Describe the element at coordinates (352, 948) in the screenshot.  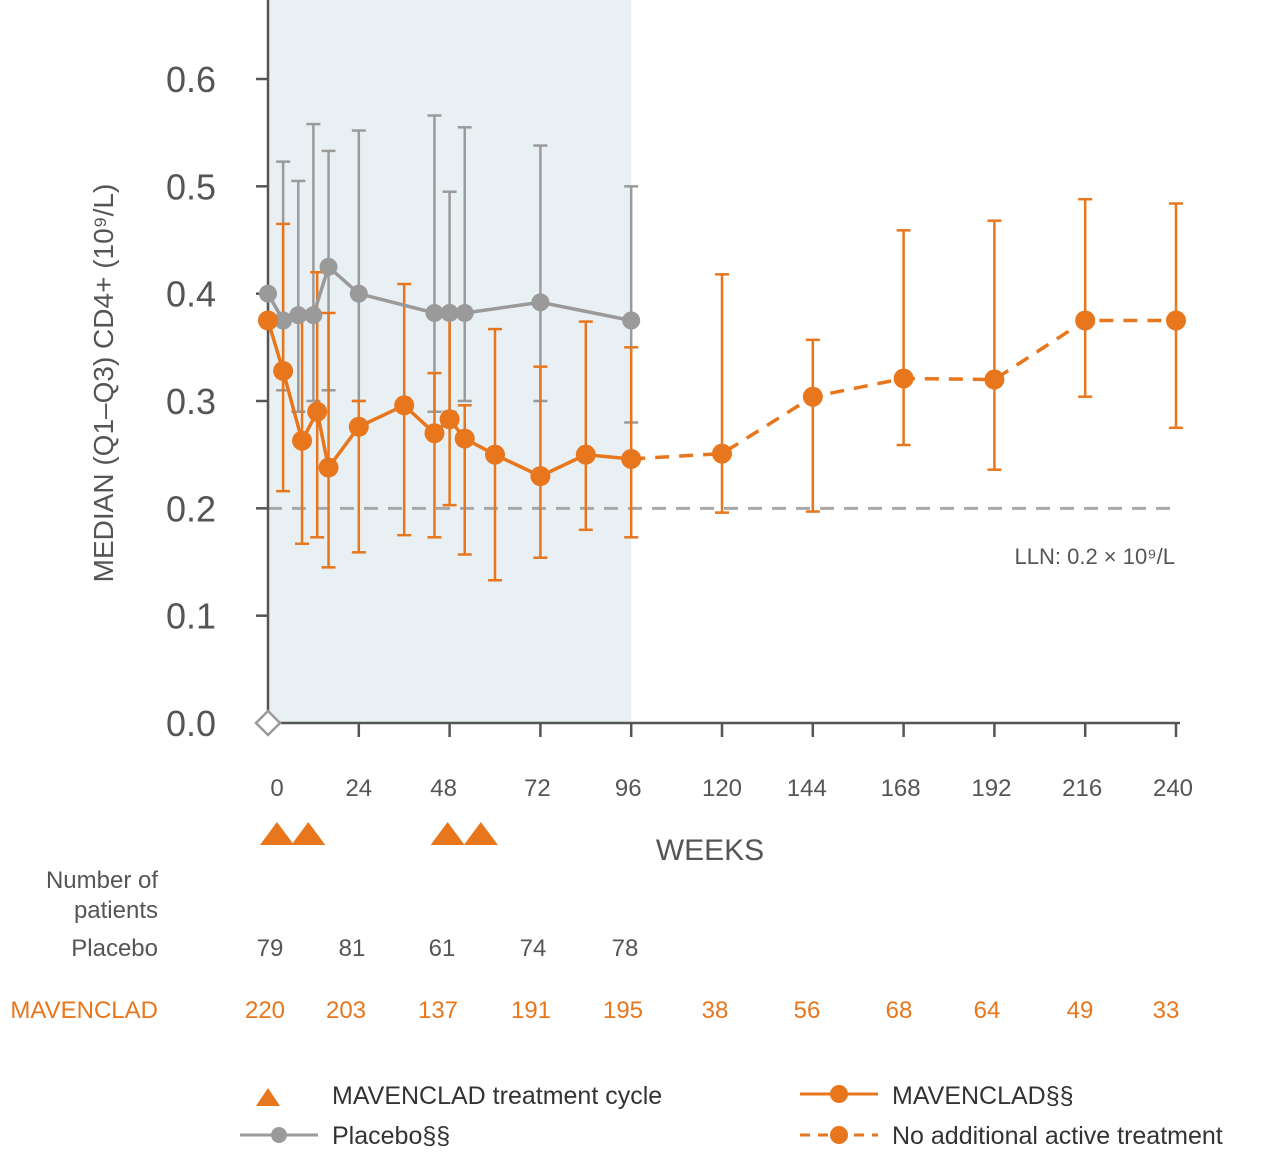
I see `placebo-count: 81` at that location.